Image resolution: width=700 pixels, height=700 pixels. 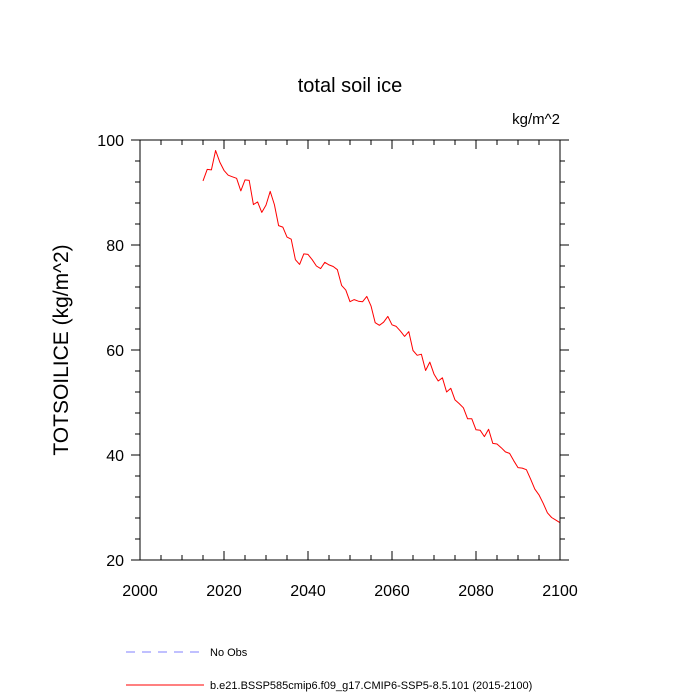 I want to click on x-tick-label: 2060, so click(x=392, y=591).